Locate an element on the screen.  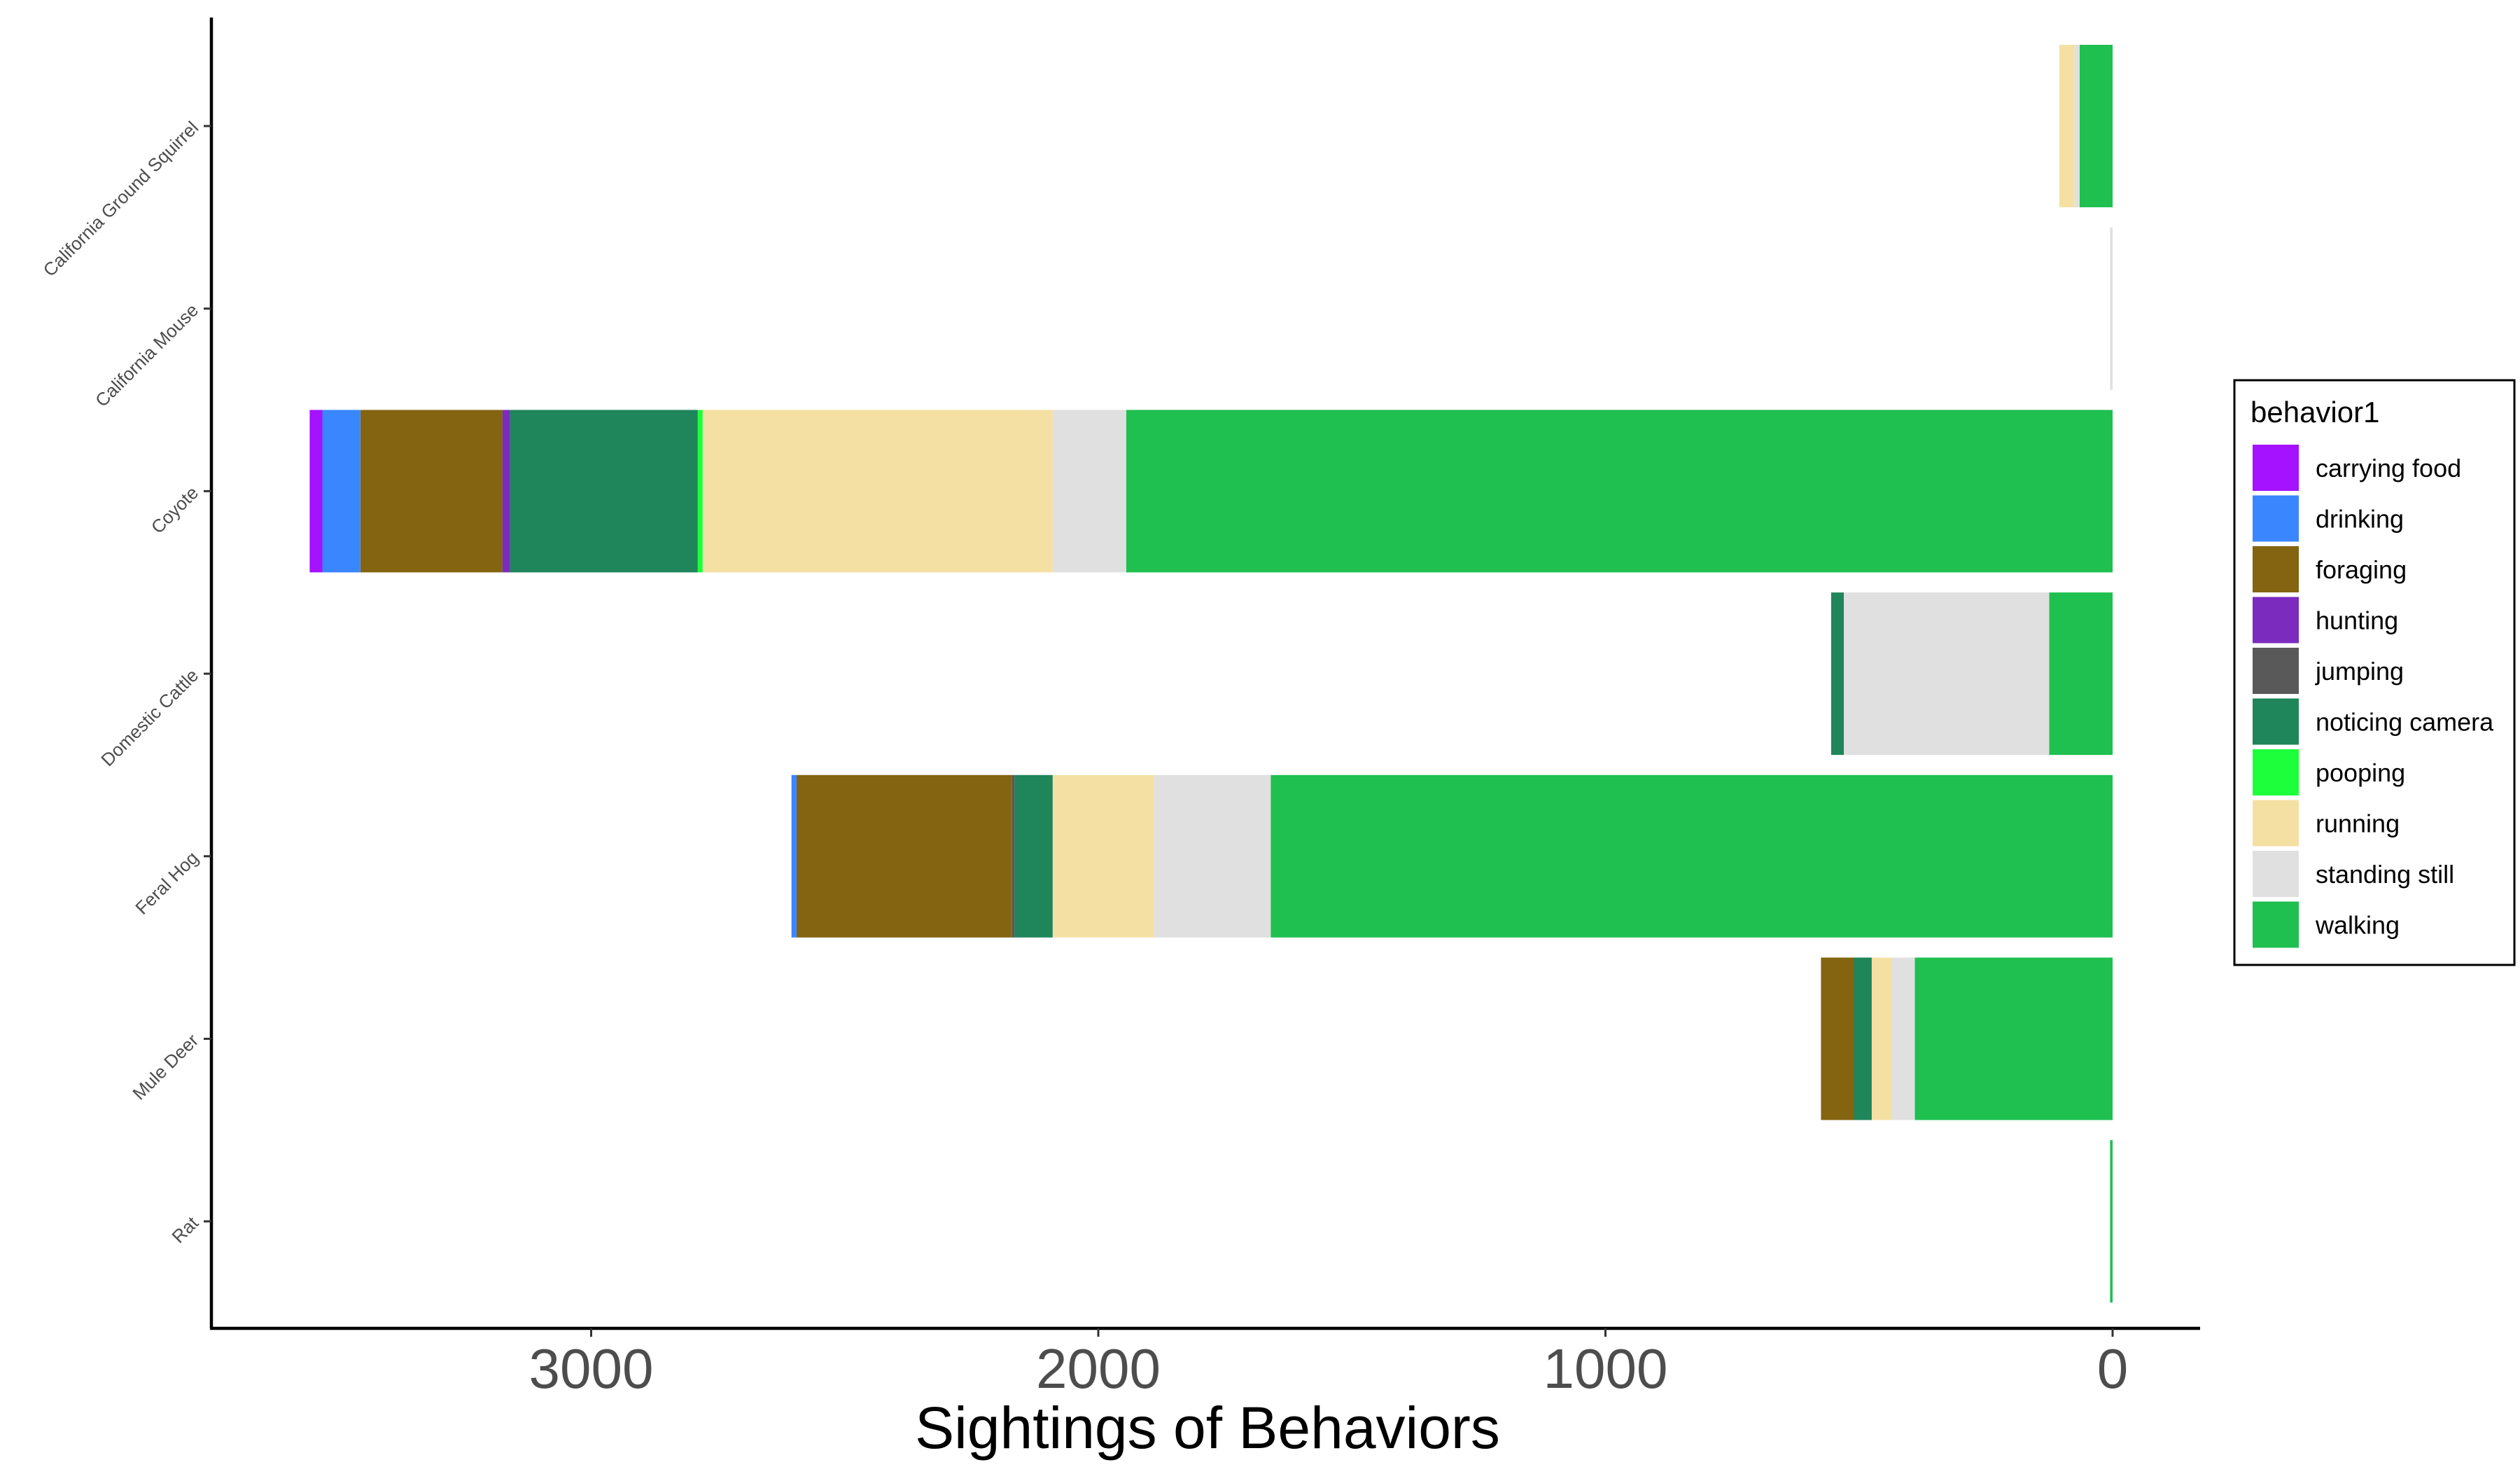
legend-label: foraging is located at coordinates (2361, 569).